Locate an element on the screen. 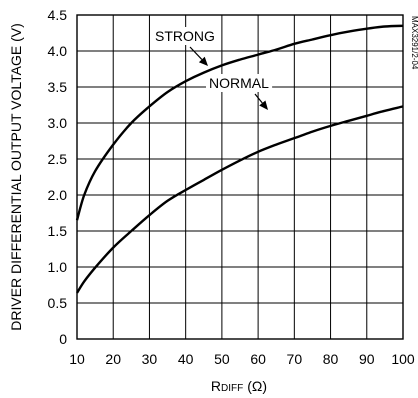 This screenshot has height=398, width=418. y-tick-label: 3.0 is located at coordinates (58, 123).